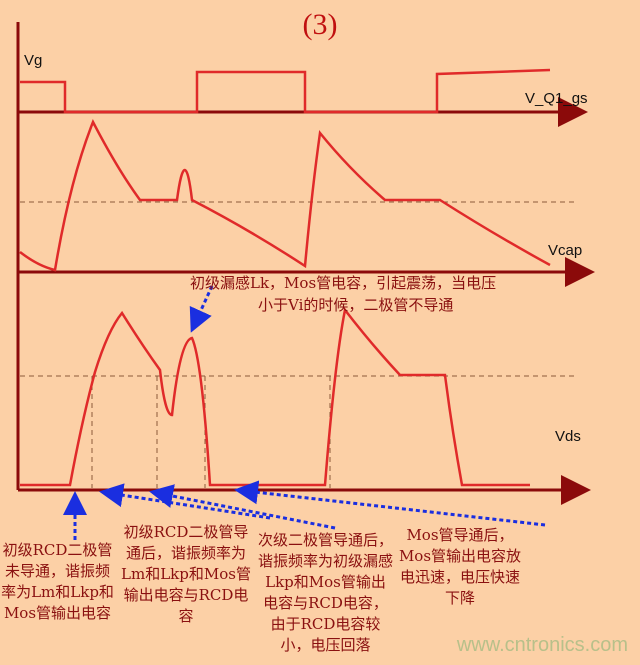  What do you see at coordinates (356, 305) in the screenshot?
I see `annotation-top-line2: 小于Vi的时候，二极管不导通` at bounding box center [356, 305].